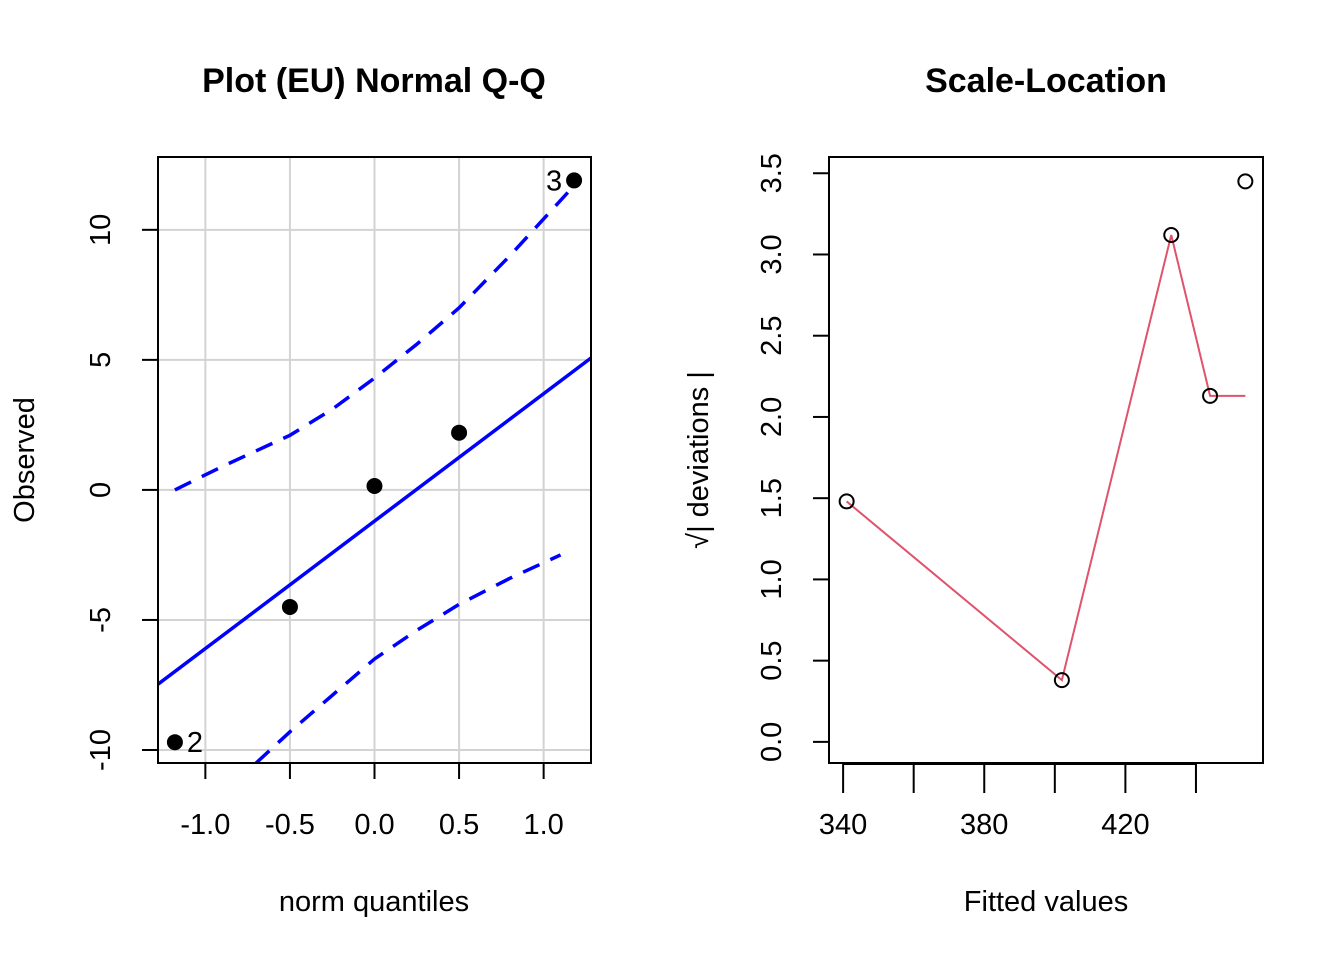  Describe the element at coordinates (372, 802) in the screenshot. I see `qq-x-axis: -1.0 -0.5 0.0 0.5 1.0` at that location.